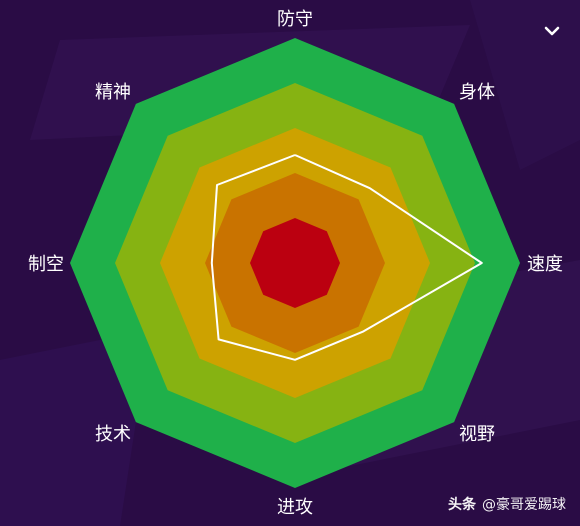 The image size is (580, 526). I want to click on axis-label-bottom: 进攻, so click(295, 507).